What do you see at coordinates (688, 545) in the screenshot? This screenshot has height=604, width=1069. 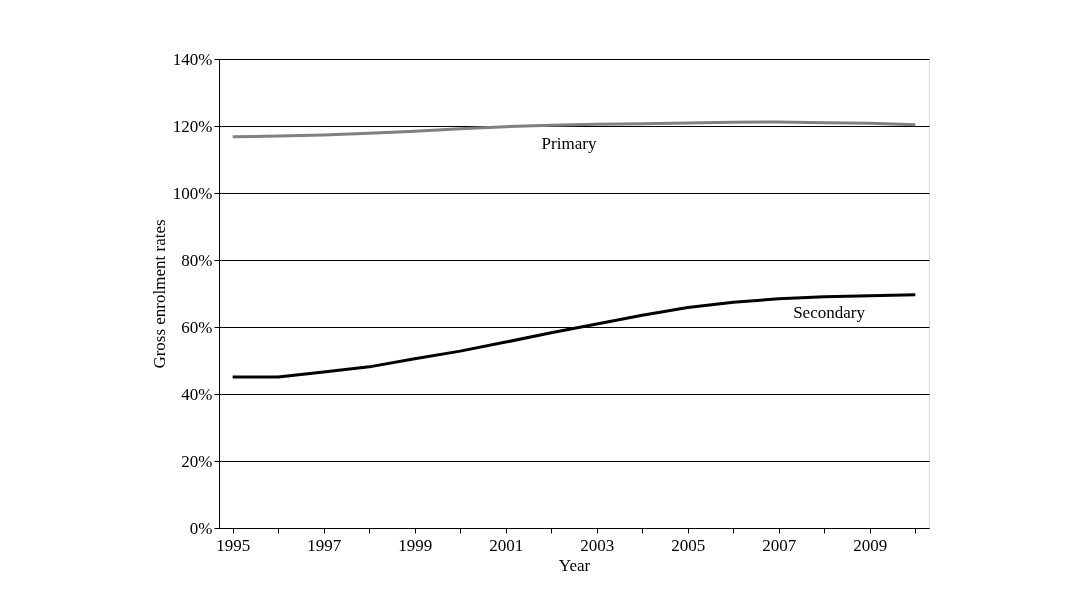 I see `x-tick-label: 2005` at bounding box center [688, 545].